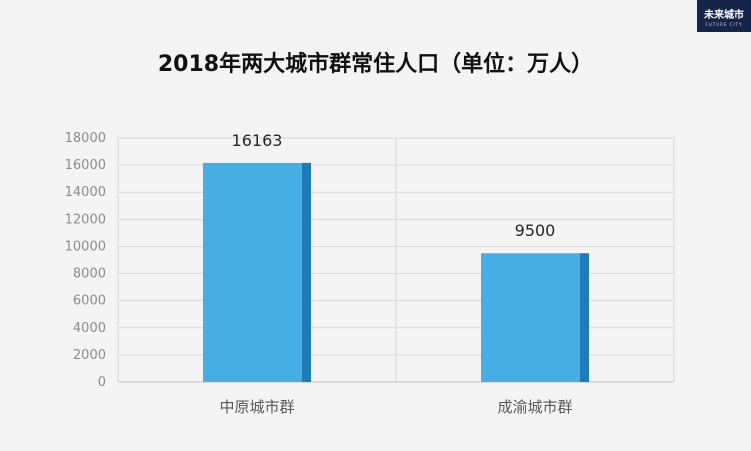 This screenshot has height=451, width=751. What do you see at coordinates (375, 64) in the screenshot?
I see `chart-title: 2018年两大城市群常住人口（单位：万人）` at bounding box center [375, 64].